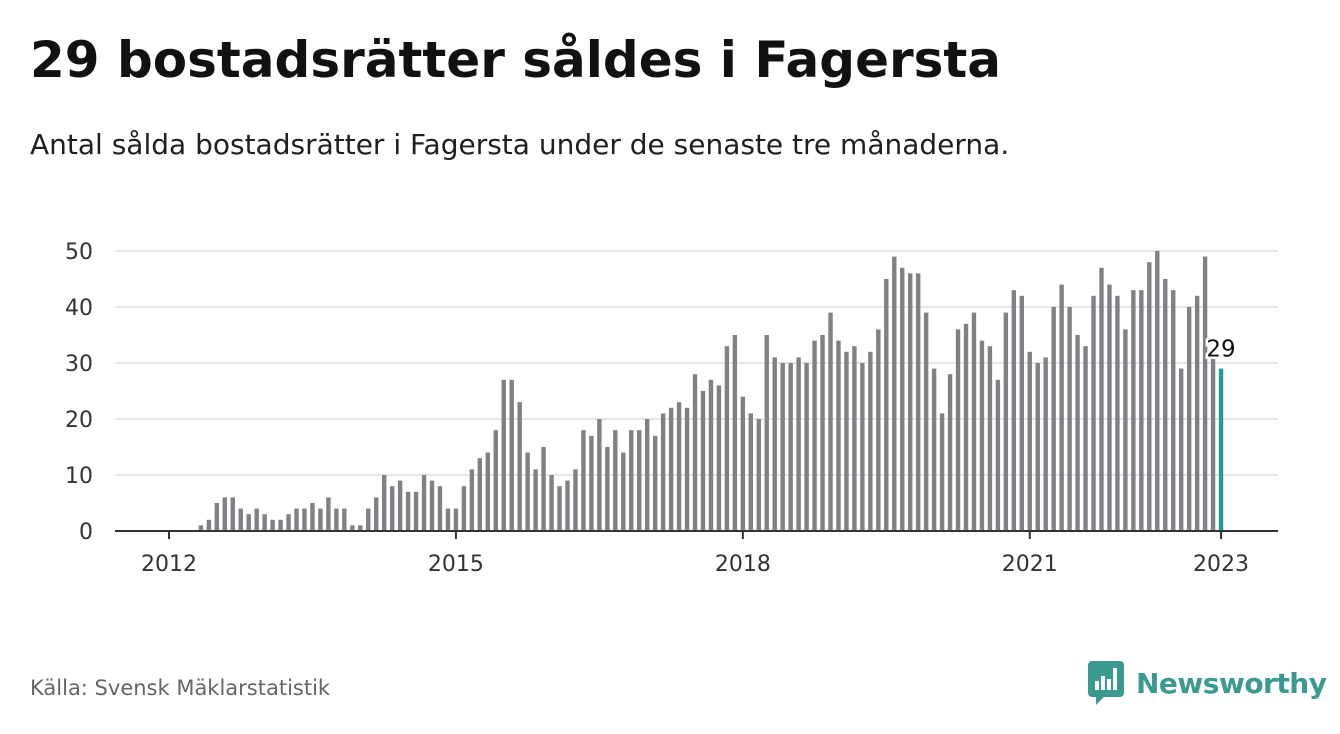 This screenshot has width=1340, height=734. Describe the element at coordinates (79, 308) in the screenshot. I see `y-tick-label: 40` at that location.